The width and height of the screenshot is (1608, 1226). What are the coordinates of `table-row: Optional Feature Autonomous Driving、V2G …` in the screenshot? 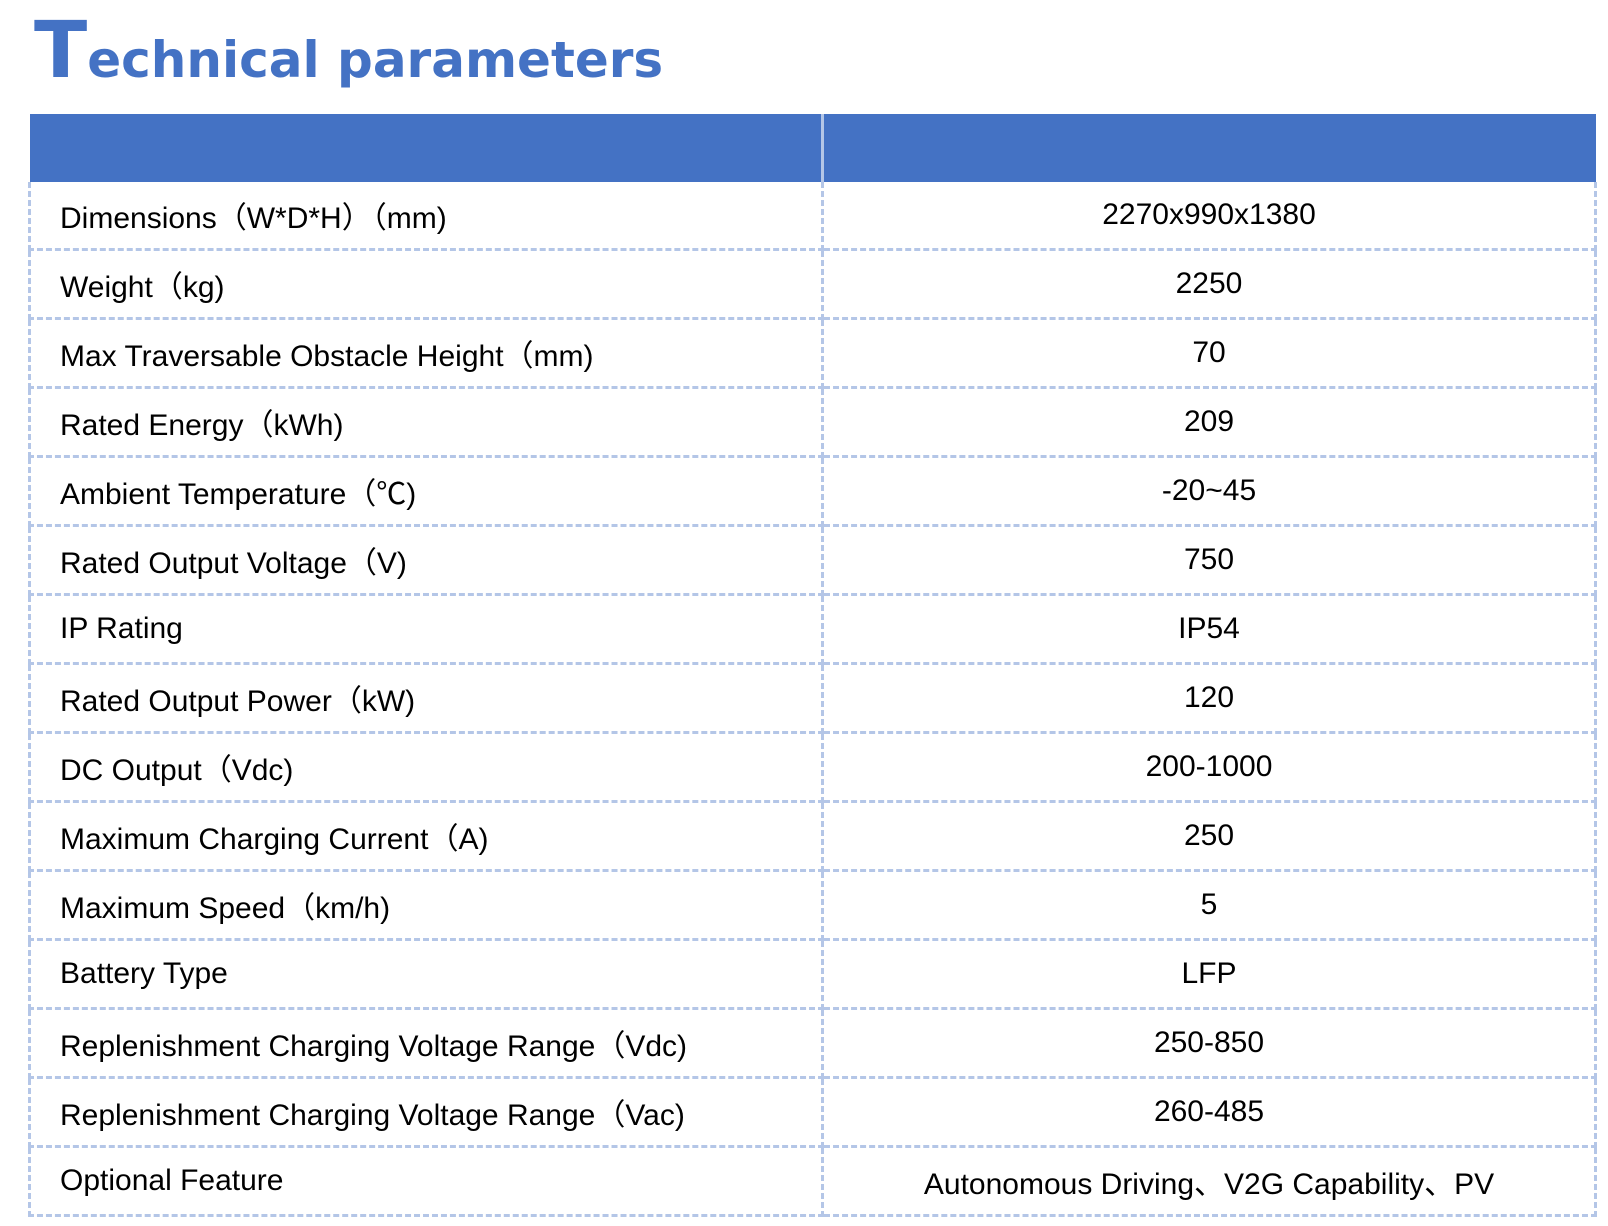 It's located at (812, 1181).